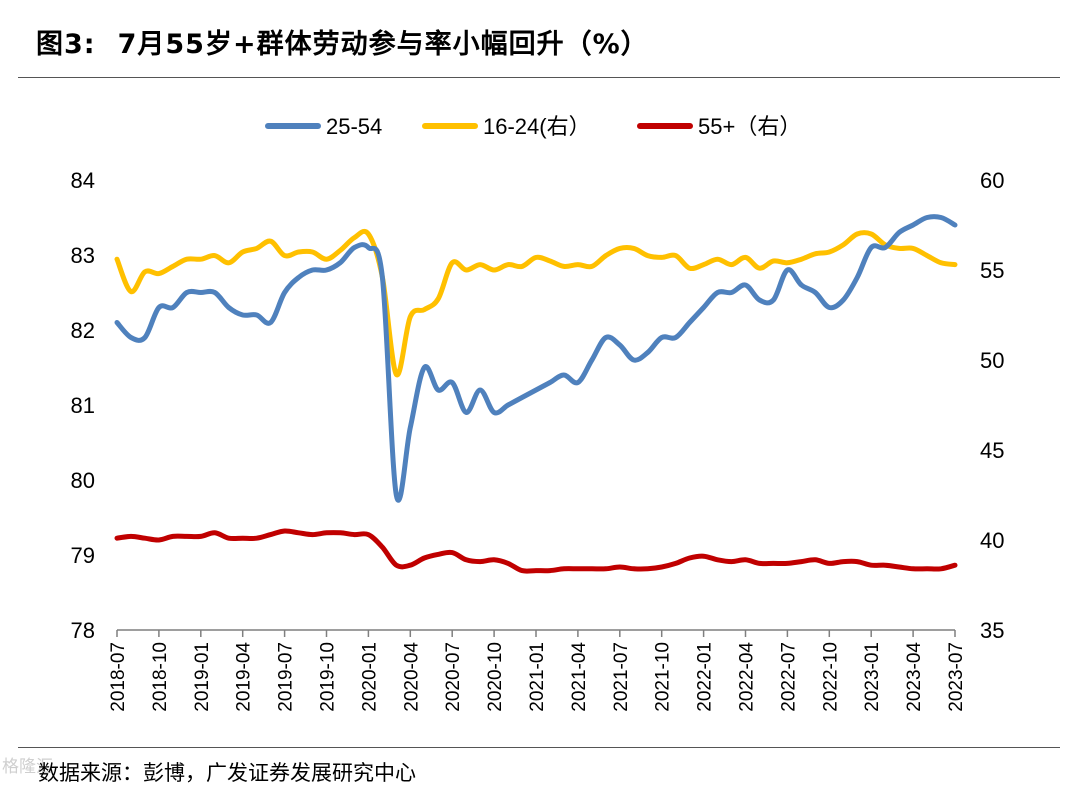  Describe the element at coordinates (354, 126) in the screenshot. I see `legend-label: 25-54` at that location.